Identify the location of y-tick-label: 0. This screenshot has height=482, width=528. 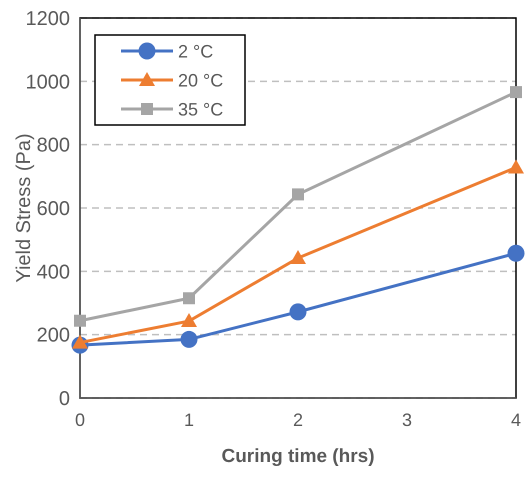
(64, 399).